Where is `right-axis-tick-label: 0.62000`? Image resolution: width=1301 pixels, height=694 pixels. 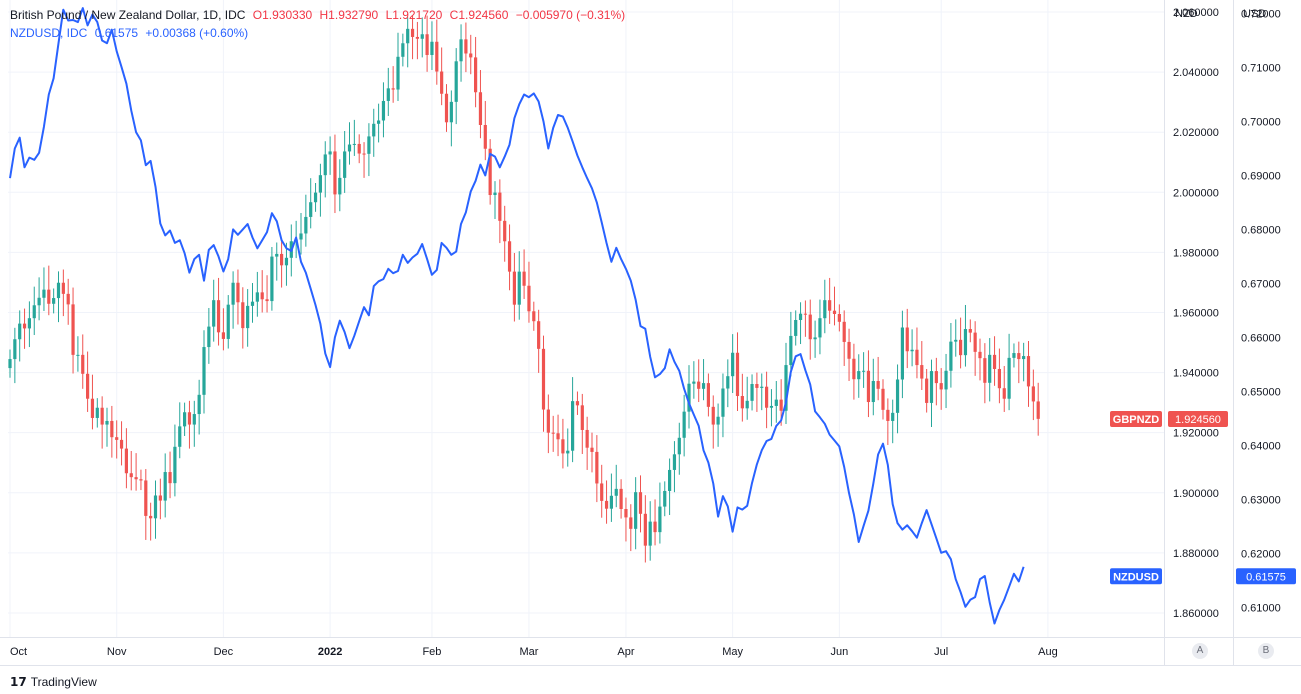
right-axis-tick-label: 0.62000 is located at coordinates (1261, 554).